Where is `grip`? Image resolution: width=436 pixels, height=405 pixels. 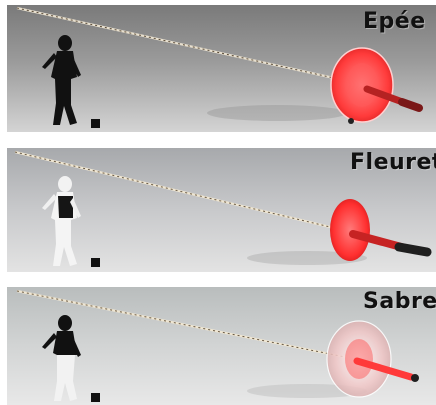 grip is located at coordinates (384, 369).